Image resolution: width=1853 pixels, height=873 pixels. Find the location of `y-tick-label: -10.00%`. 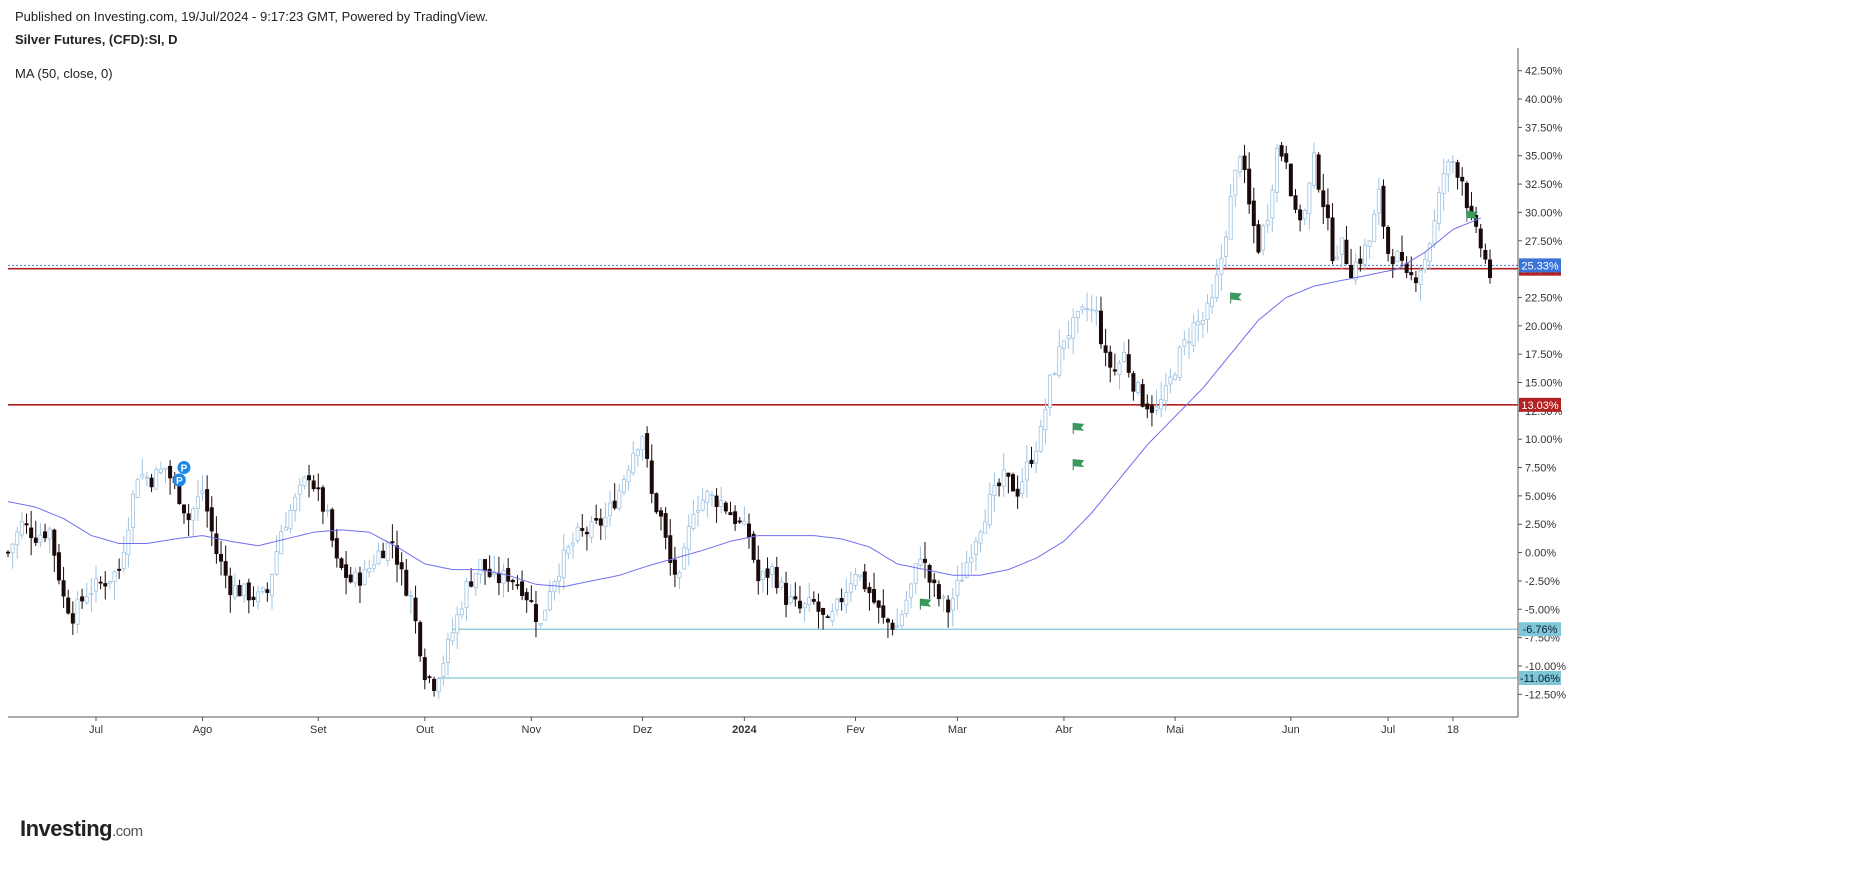

y-tick-label: -10.00% is located at coordinates (1545, 667).